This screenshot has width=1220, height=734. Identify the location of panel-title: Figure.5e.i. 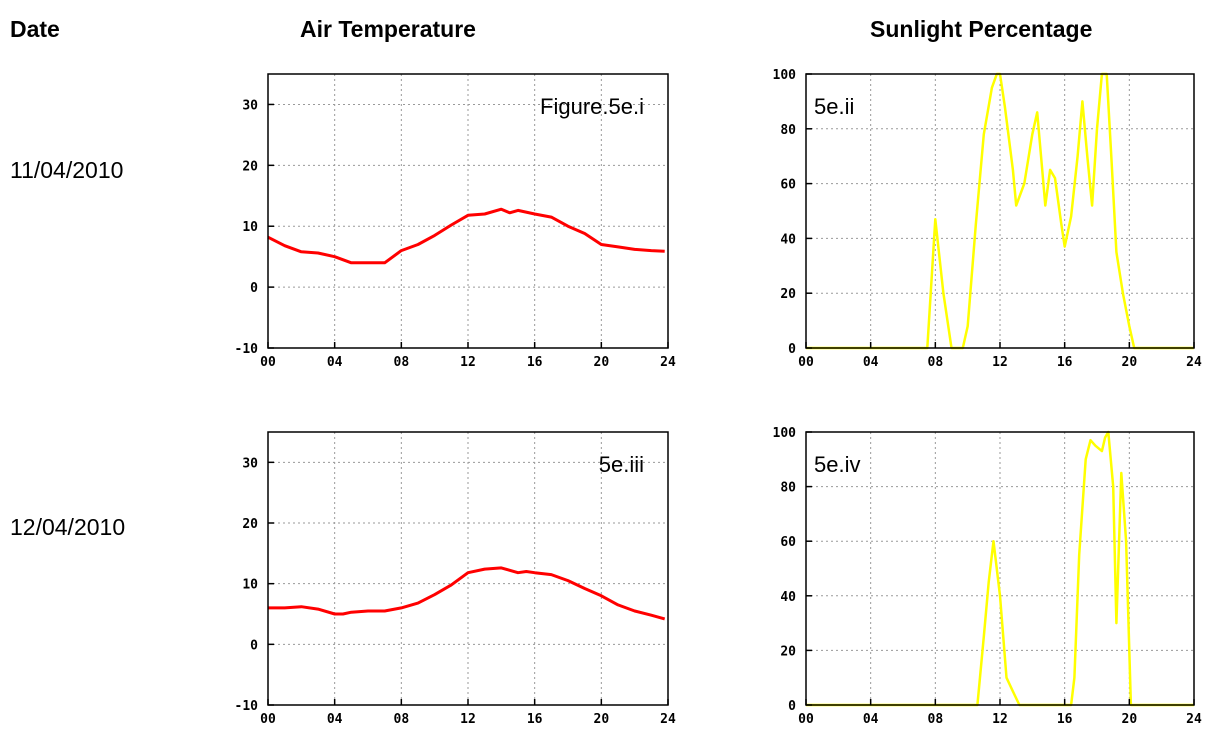
(592, 106).